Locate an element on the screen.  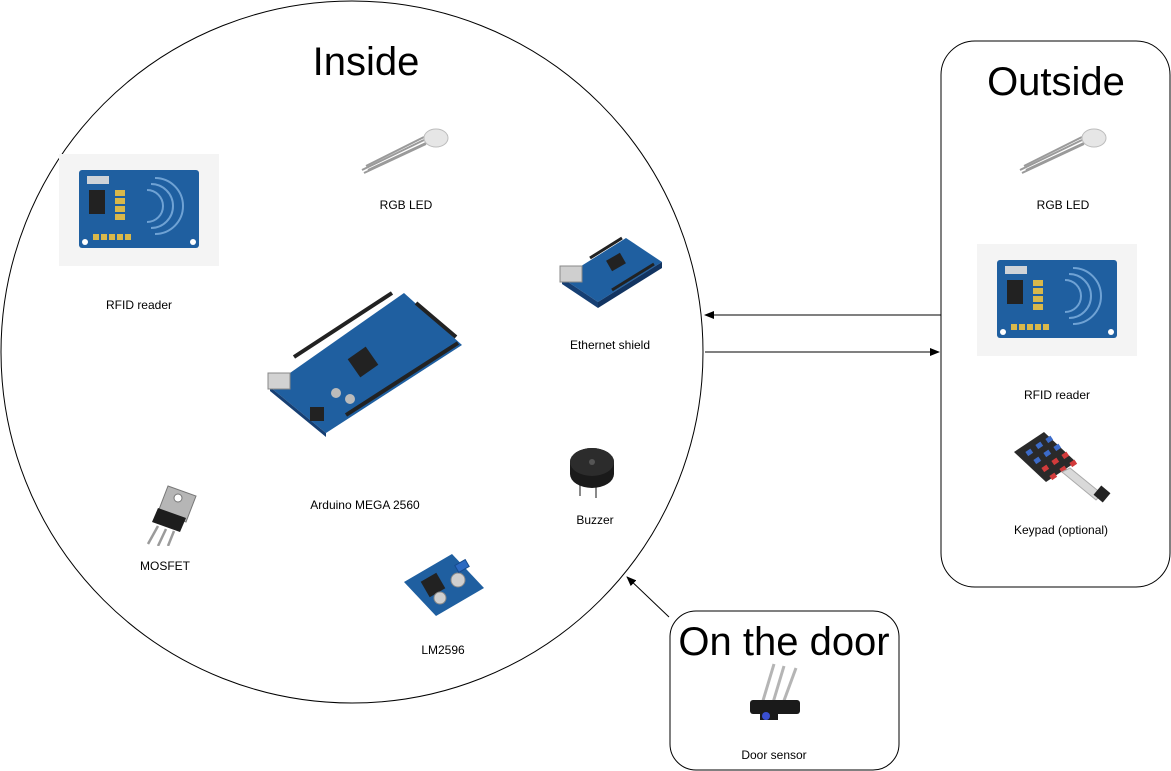
door-title: On the door is located at coordinates (784, 642).